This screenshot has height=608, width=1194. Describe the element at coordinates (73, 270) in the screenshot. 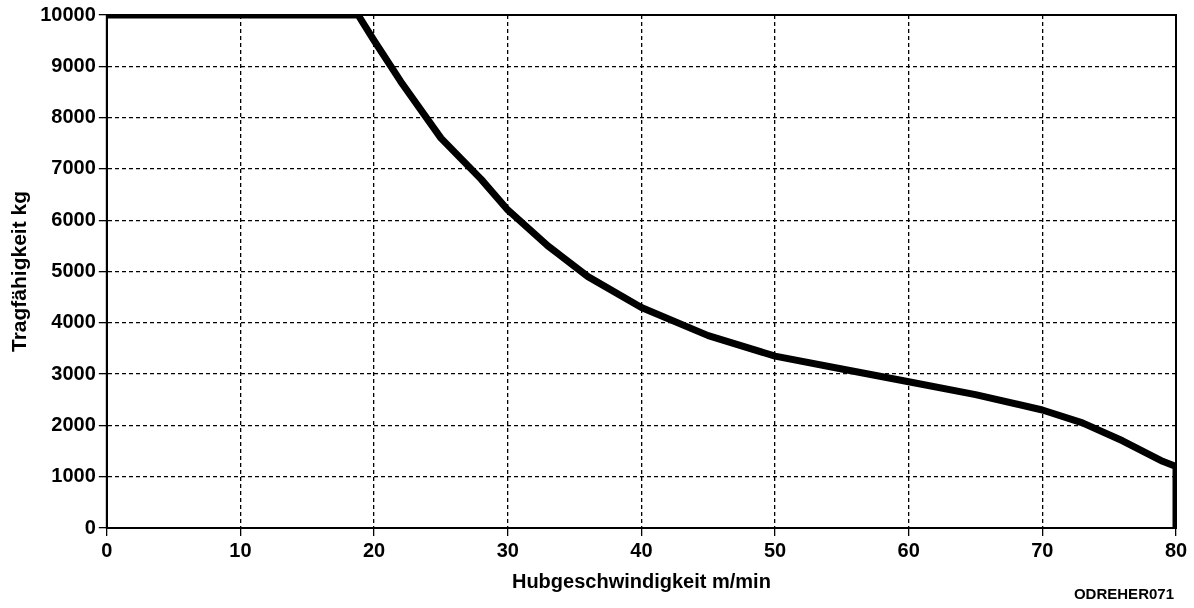

I see `y-tick-label: 5000` at that location.